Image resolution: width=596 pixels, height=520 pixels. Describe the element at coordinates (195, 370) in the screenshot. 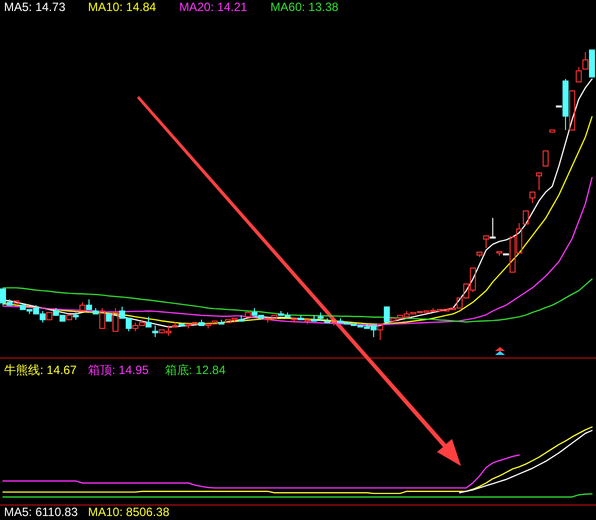

I see `text: 箱底: 12.84` at that location.